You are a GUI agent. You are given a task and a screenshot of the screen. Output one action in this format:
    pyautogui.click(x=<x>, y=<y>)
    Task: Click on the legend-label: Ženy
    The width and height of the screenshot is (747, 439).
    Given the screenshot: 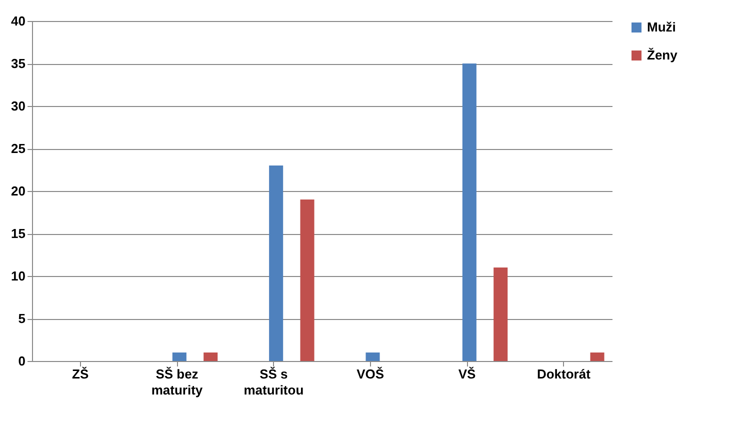 What is the action you would take?
    pyautogui.click(x=662, y=55)
    